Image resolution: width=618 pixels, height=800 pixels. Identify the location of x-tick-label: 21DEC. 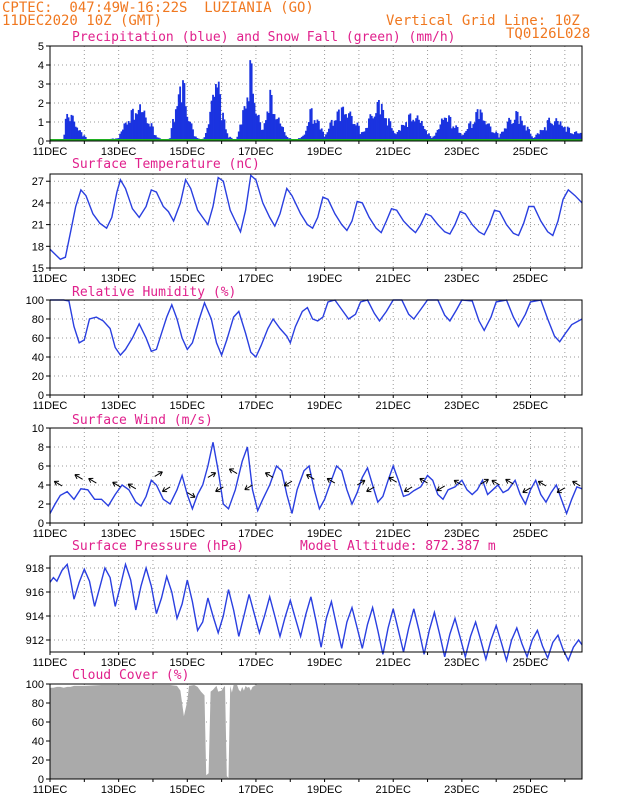
(393, 663).